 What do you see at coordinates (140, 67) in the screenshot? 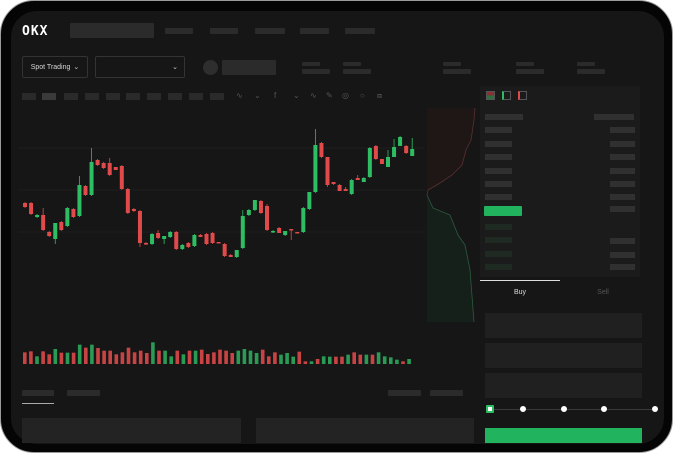
I see `pair-dropdown: ⌄` at bounding box center [140, 67].